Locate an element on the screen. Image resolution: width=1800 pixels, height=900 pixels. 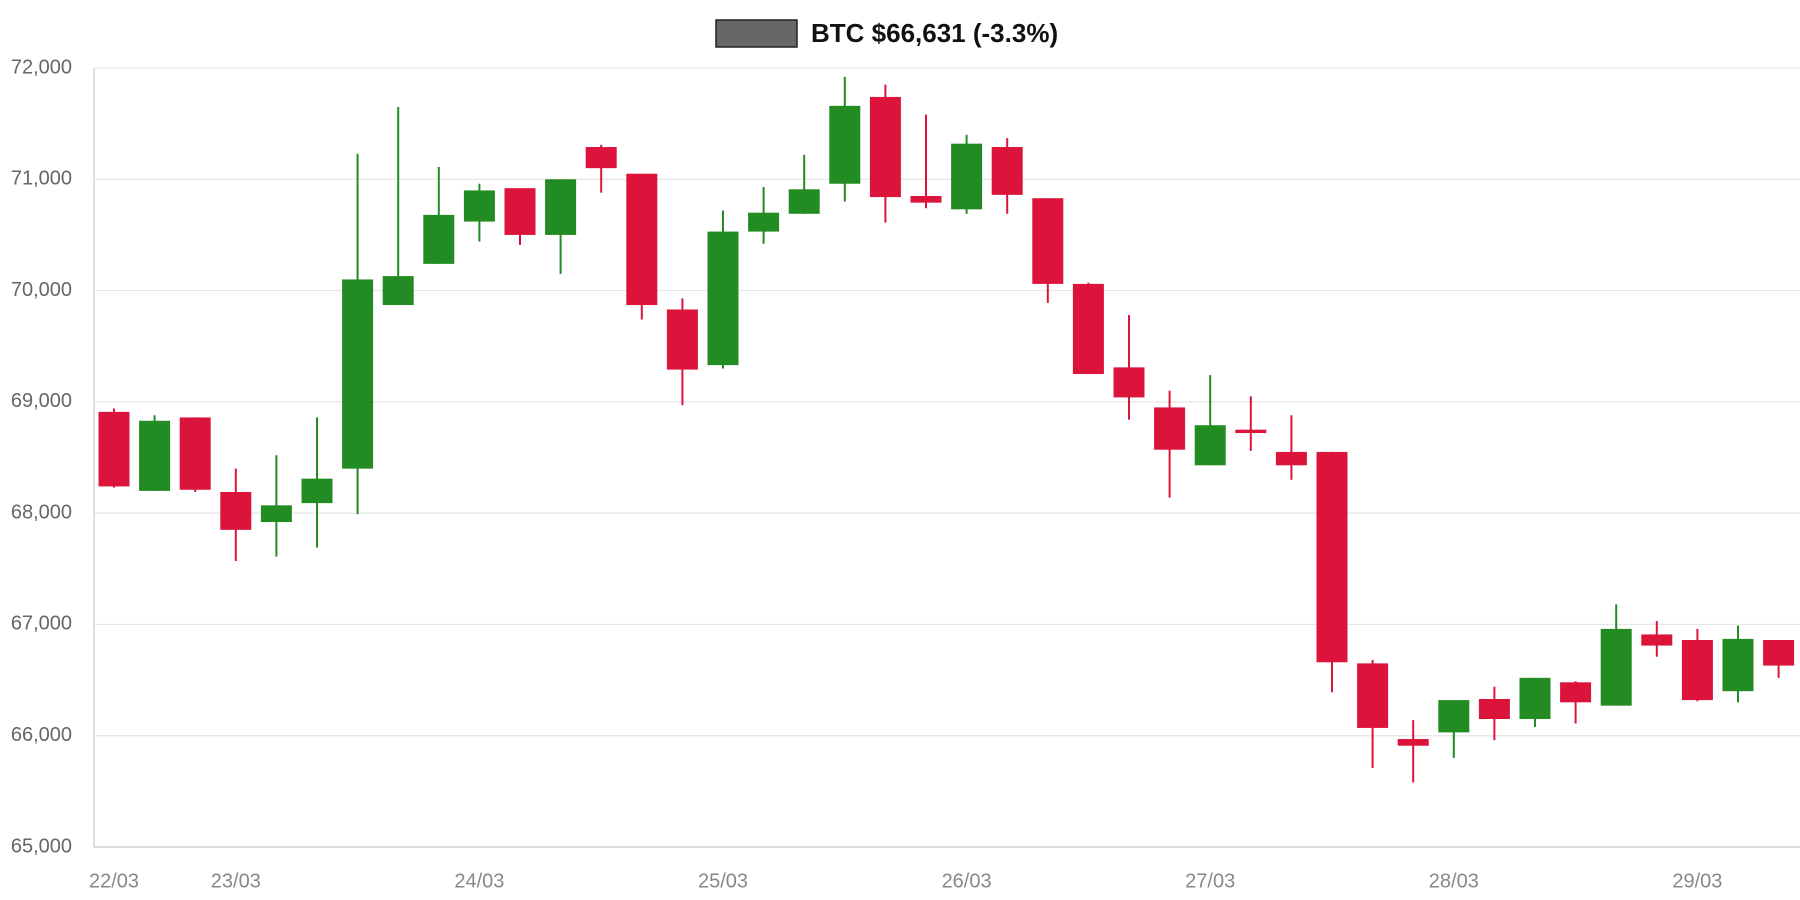
y-tick-label: 67,000 is located at coordinates (41, 624).